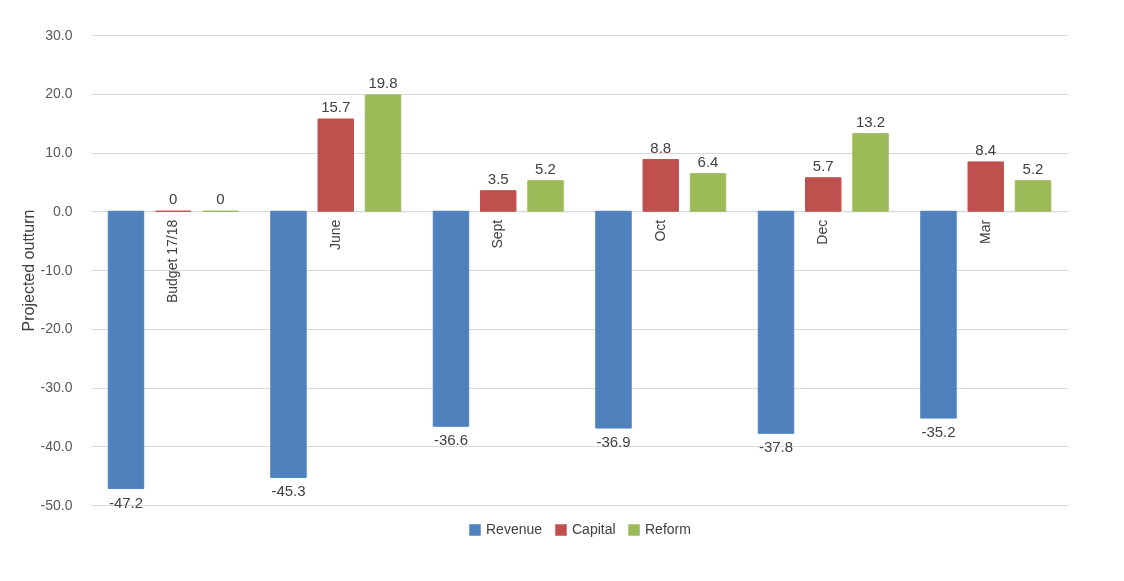 The height and width of the screenshot is (581, 1124). What do you see at coordinates (383, 82) in the screenshot?
I see `data-label: 19.8` at bounding box center [383, 82].